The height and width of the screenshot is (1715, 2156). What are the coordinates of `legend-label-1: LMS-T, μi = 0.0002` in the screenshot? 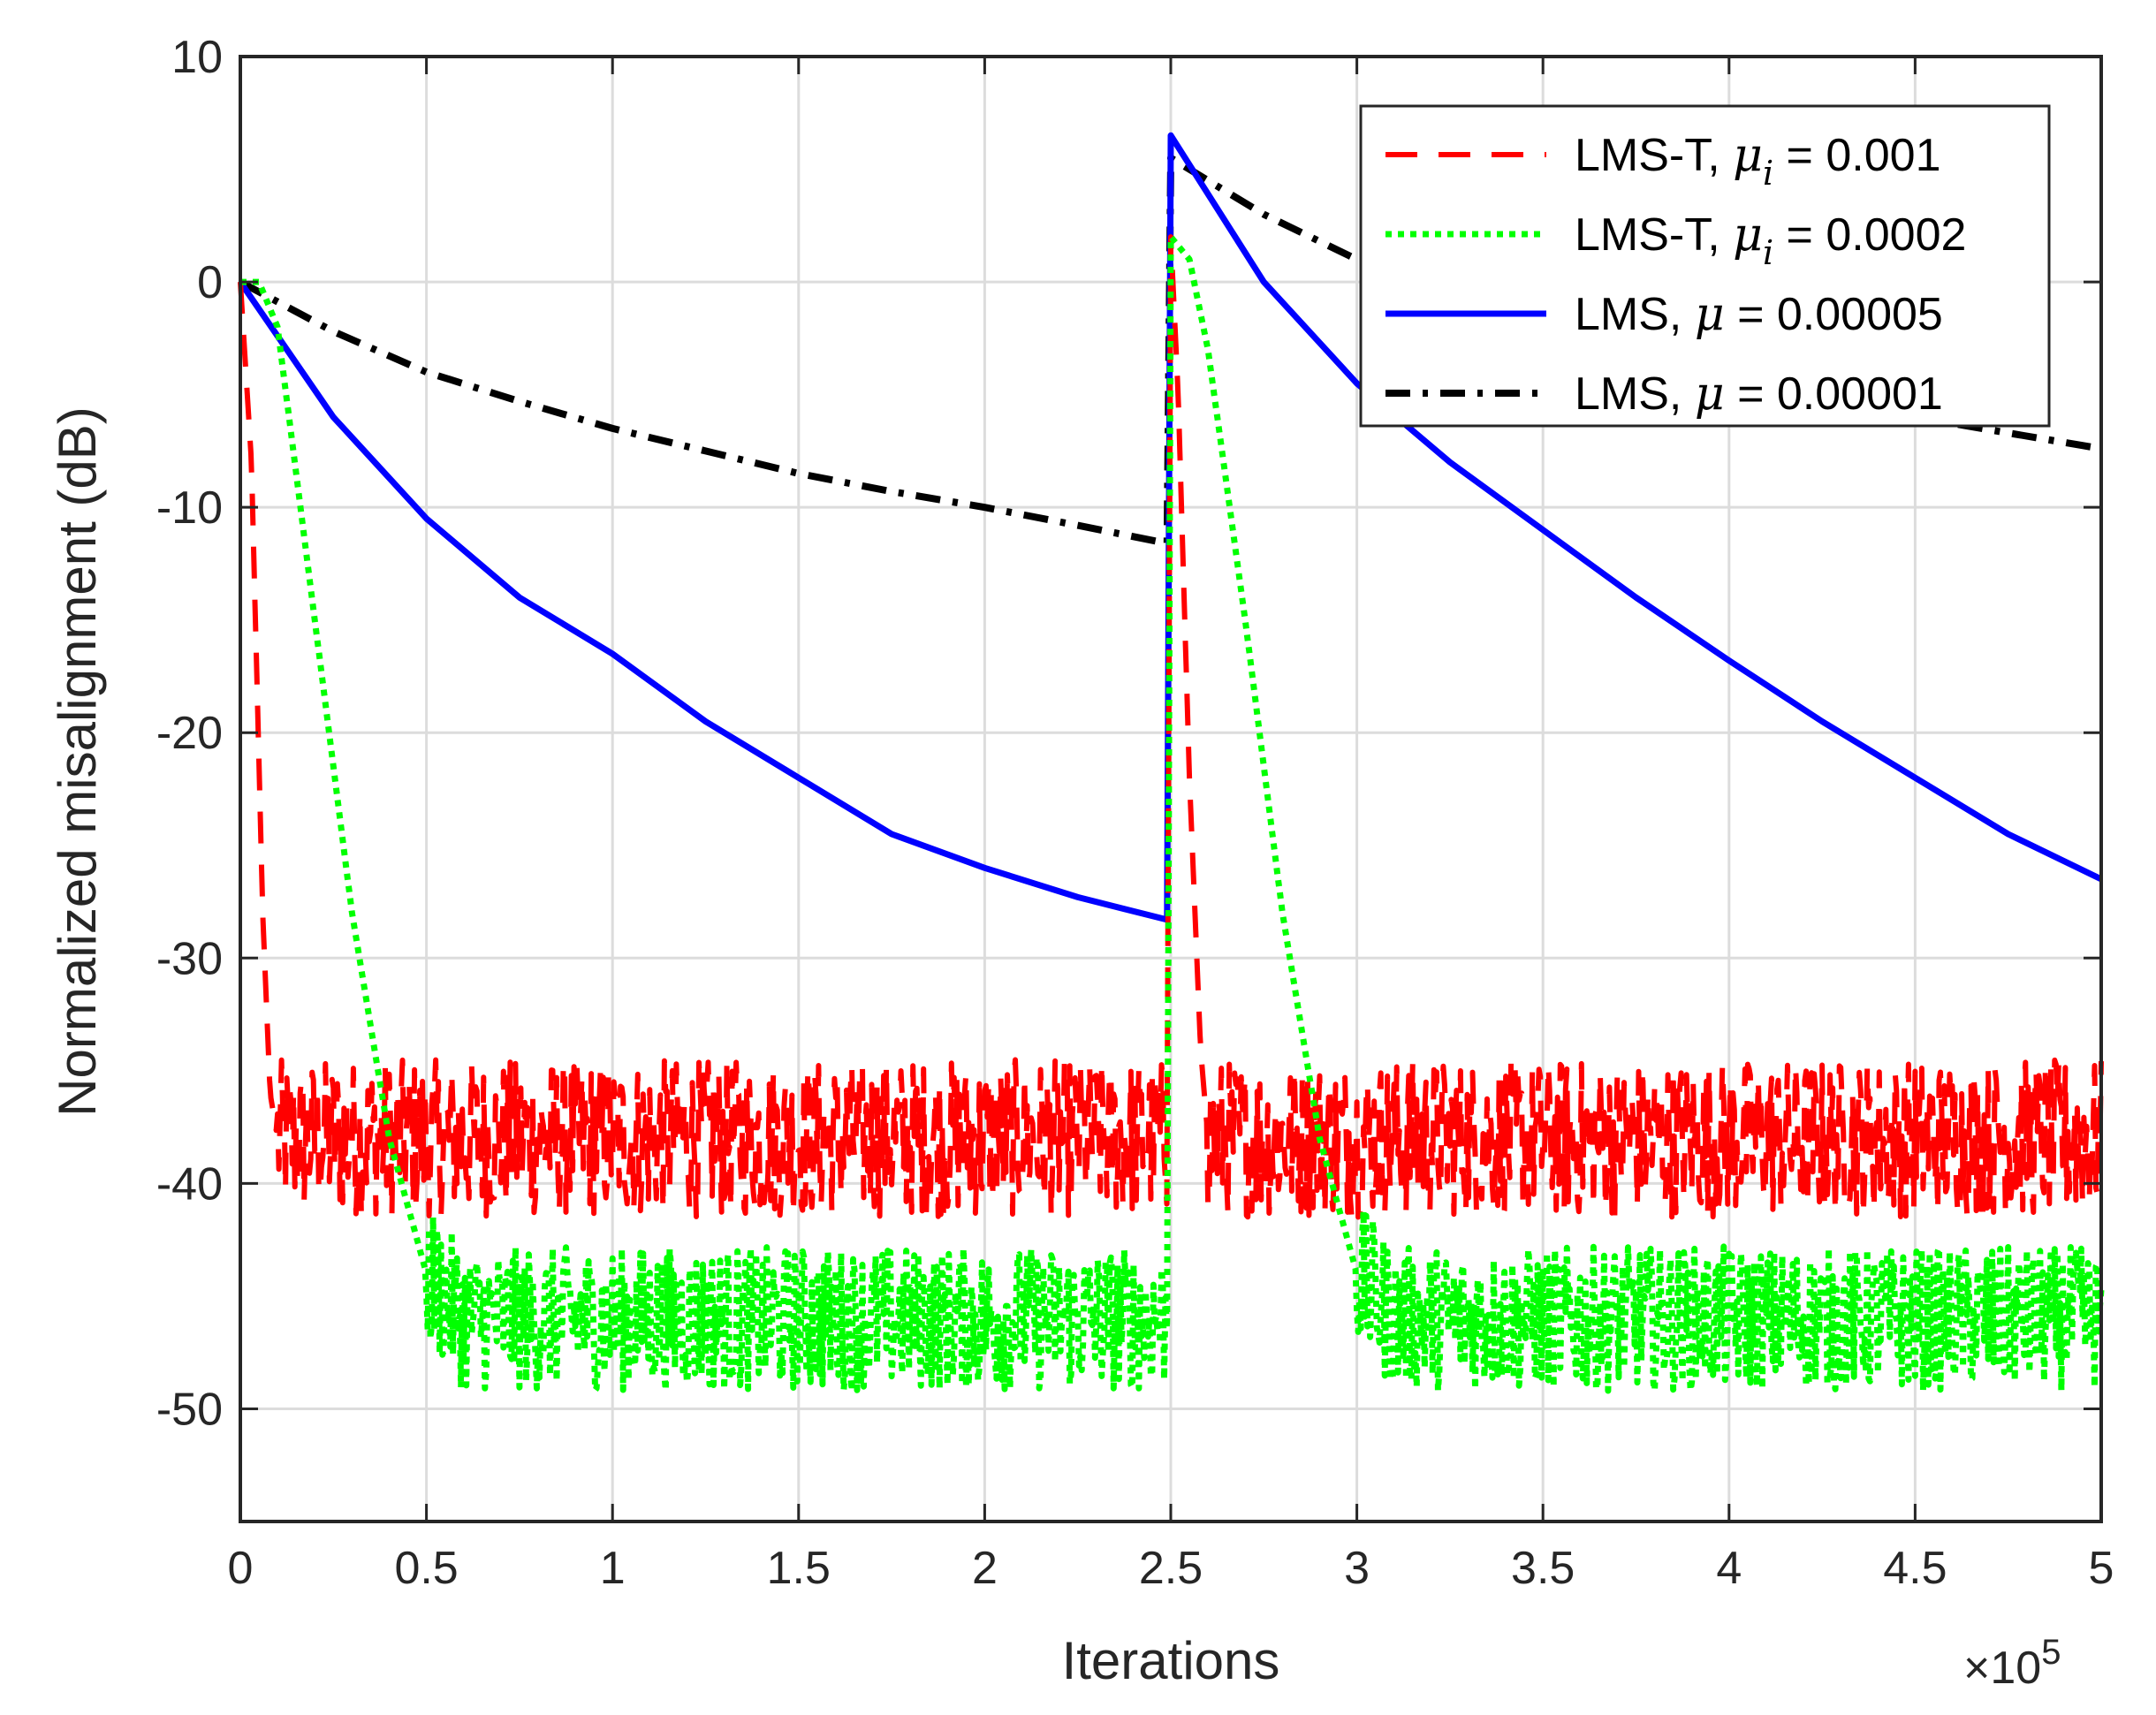 It's located at (1770, 240).